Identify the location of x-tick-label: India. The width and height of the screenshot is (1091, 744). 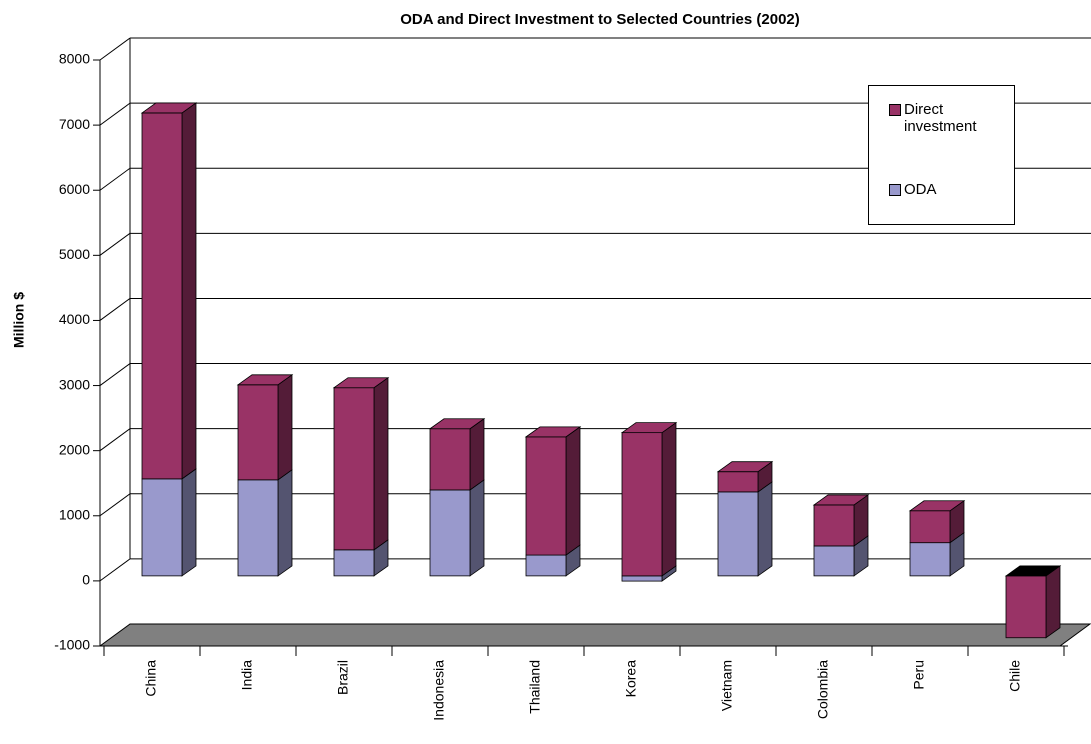
(247, 675).